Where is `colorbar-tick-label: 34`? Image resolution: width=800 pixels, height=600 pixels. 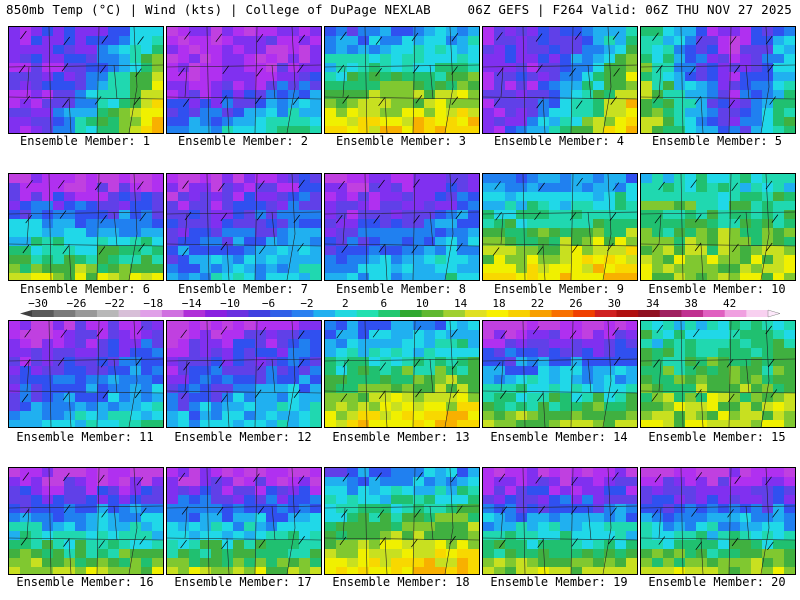 colorbar-tick-label: 34 is located at coordinates (653, 303).